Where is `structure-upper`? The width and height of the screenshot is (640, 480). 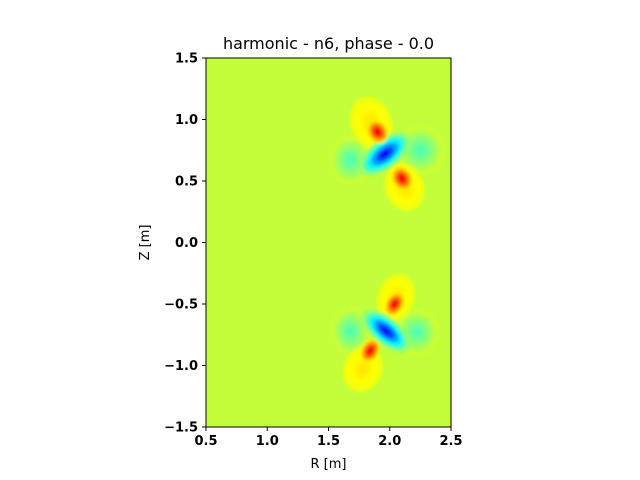
structure-upper is located at coordinates (387, 154).